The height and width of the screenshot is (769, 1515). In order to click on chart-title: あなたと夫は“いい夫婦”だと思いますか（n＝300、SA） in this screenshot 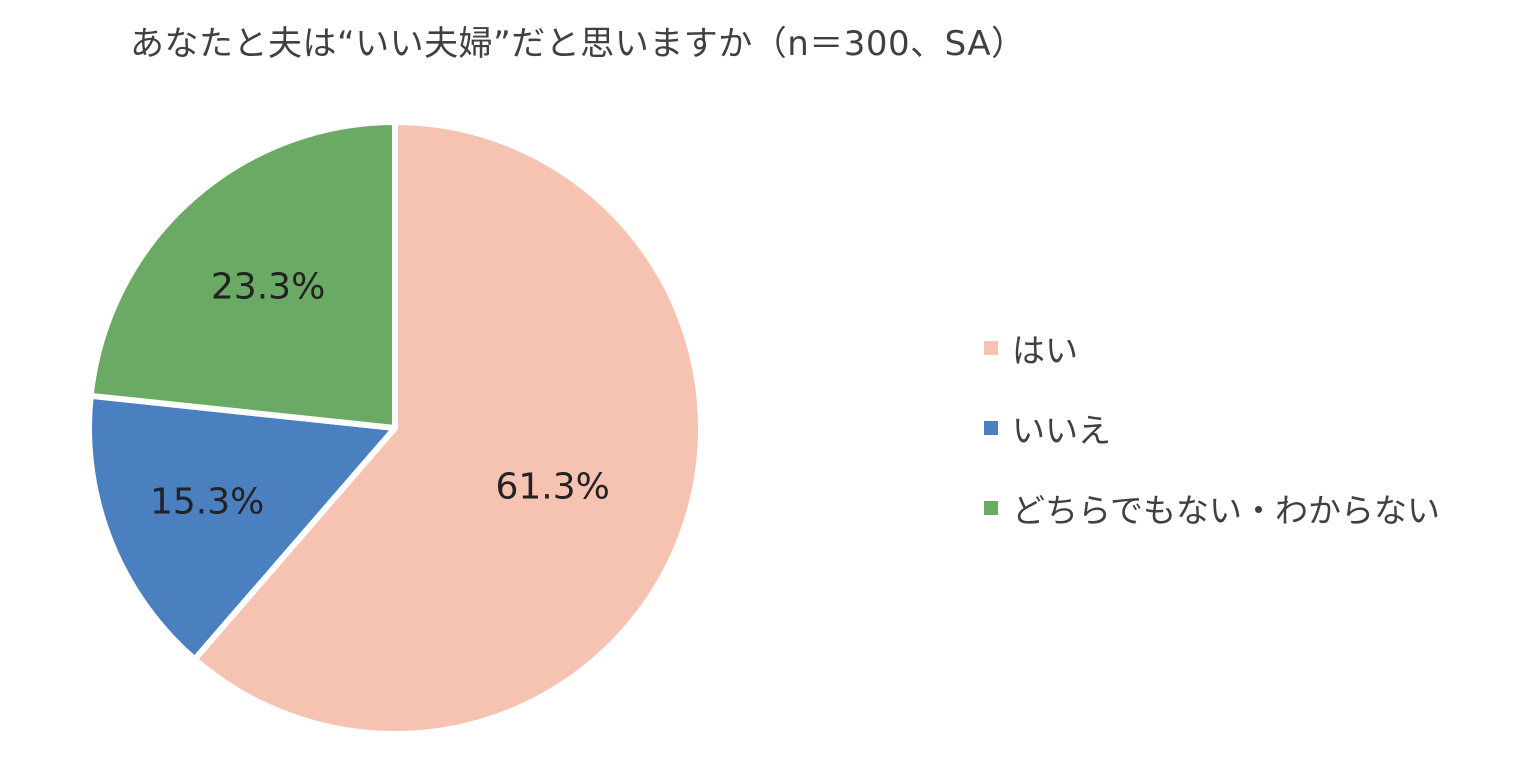, I will do `click(578, 44)`.